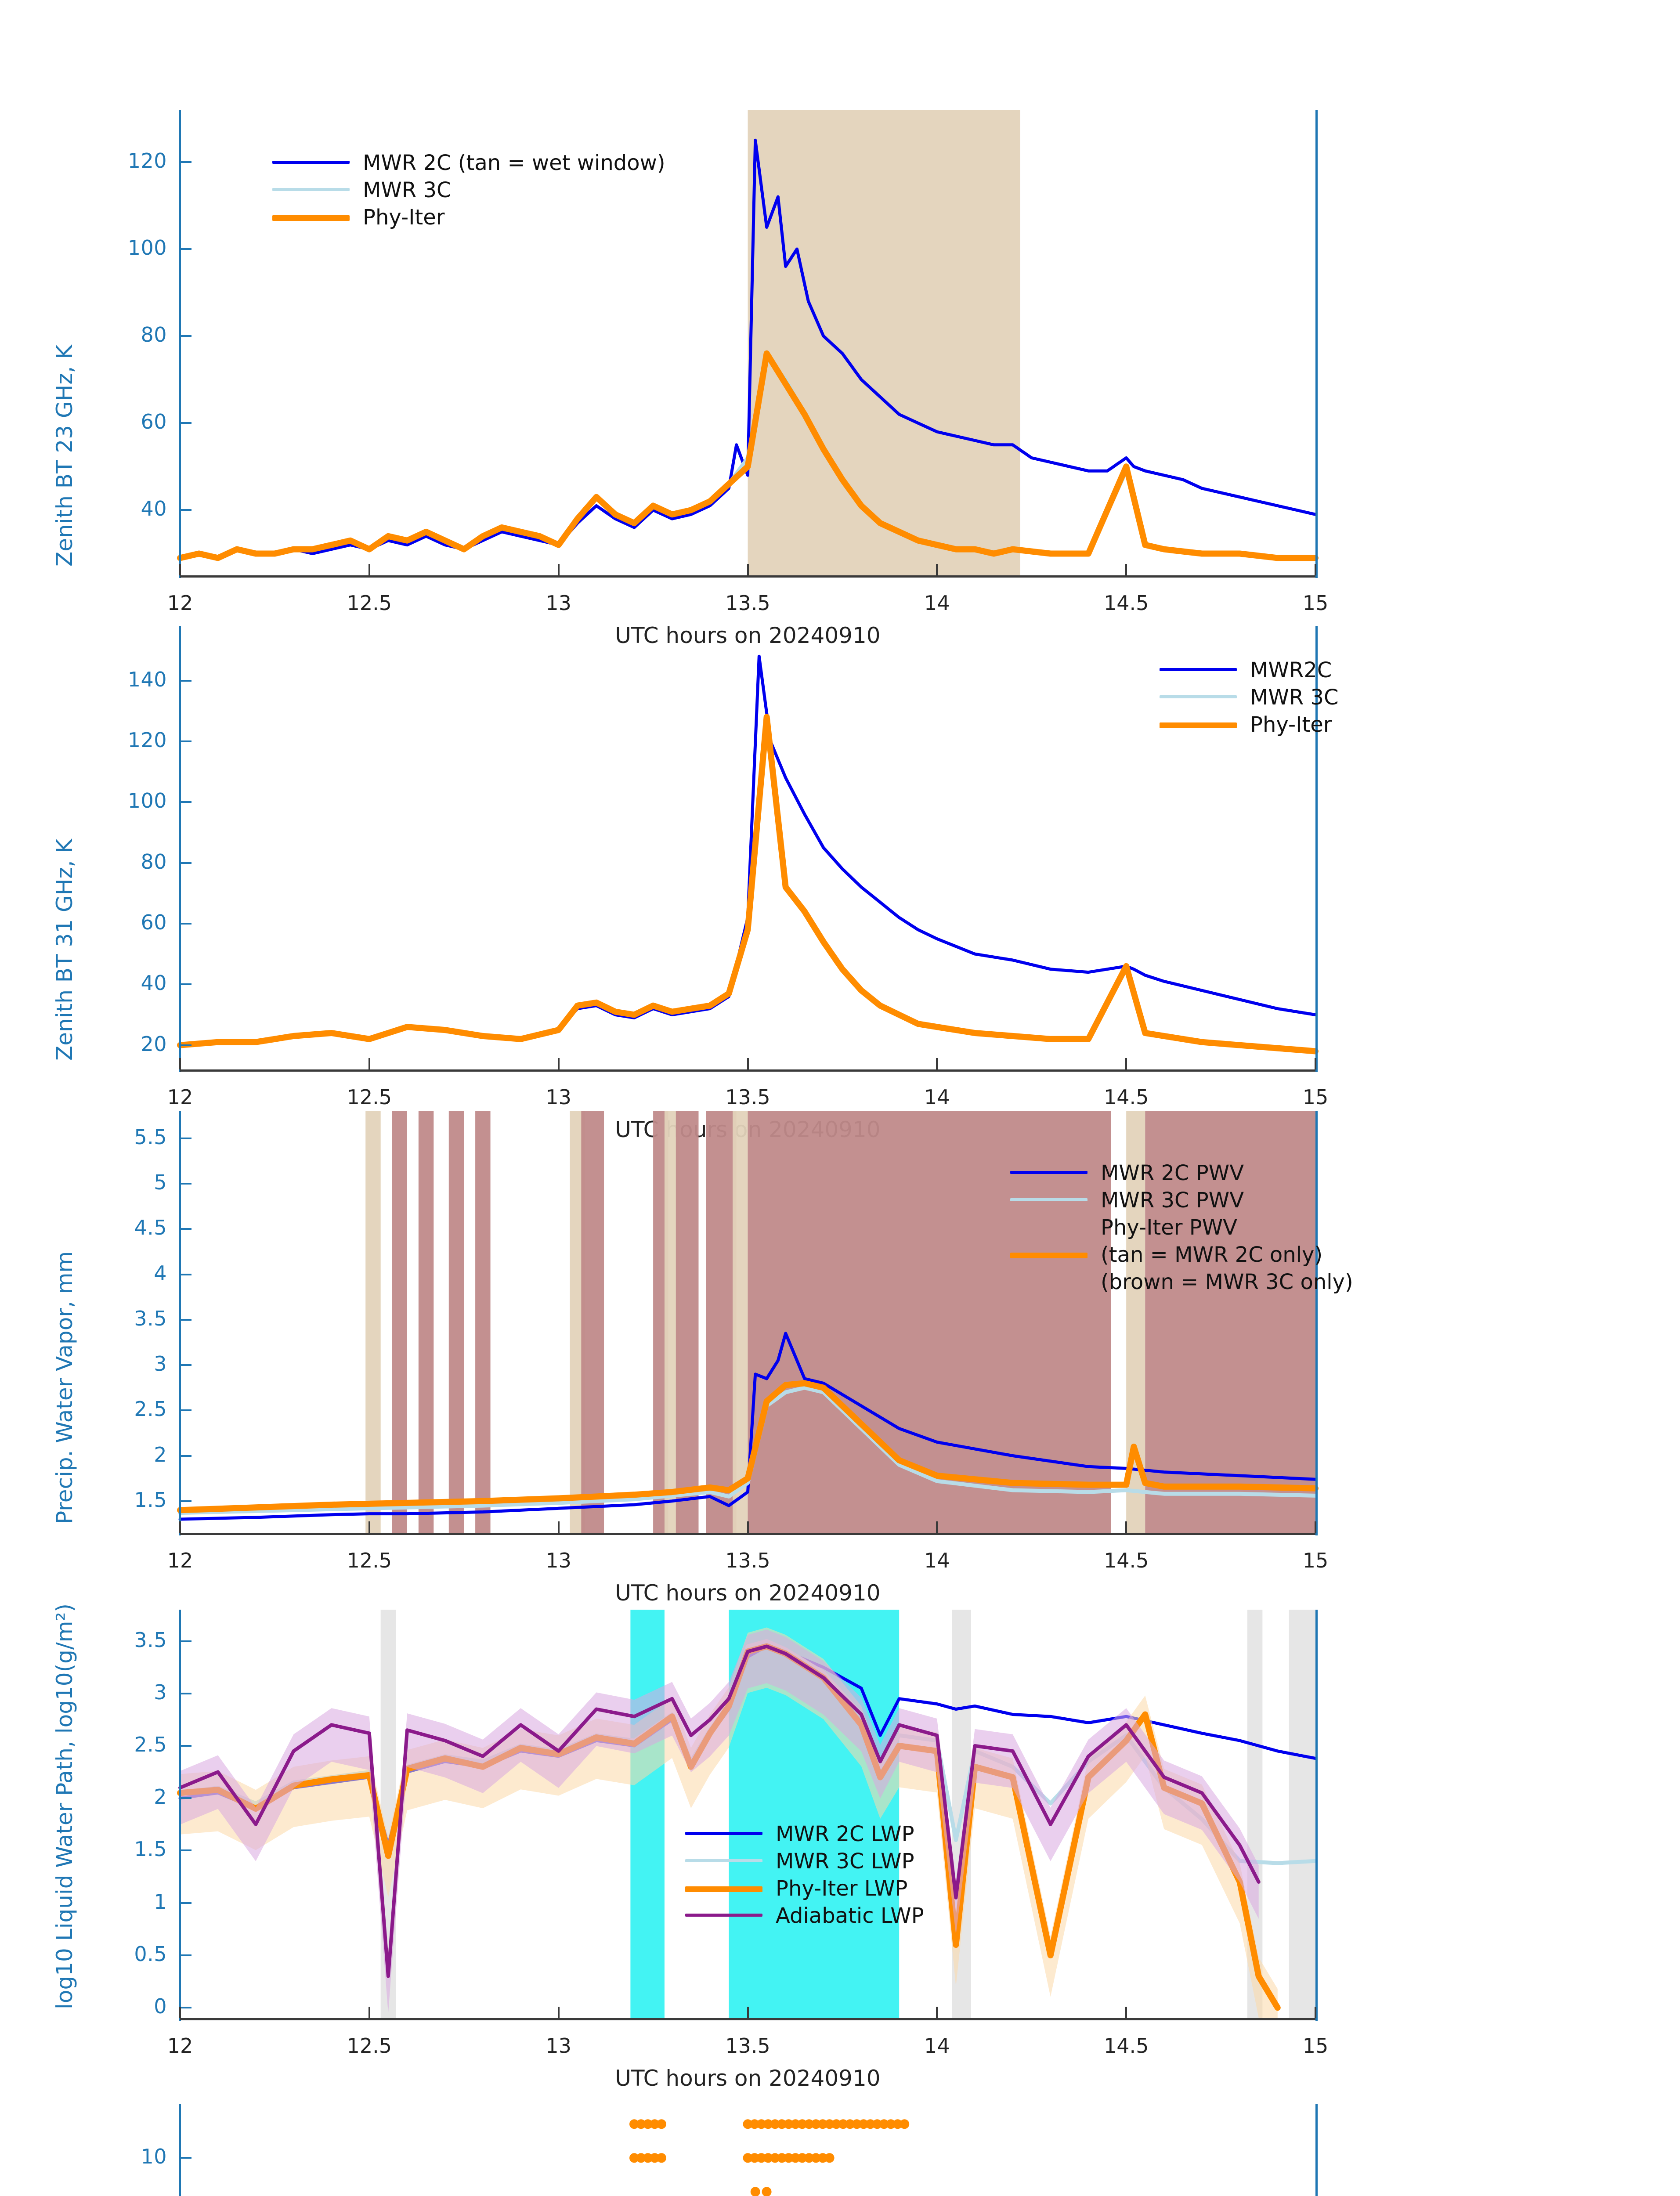 Image resolution: width=1680 pixels, height=2196 pixels. I want to click on y-tick-label: 10, so click(154, 2157).